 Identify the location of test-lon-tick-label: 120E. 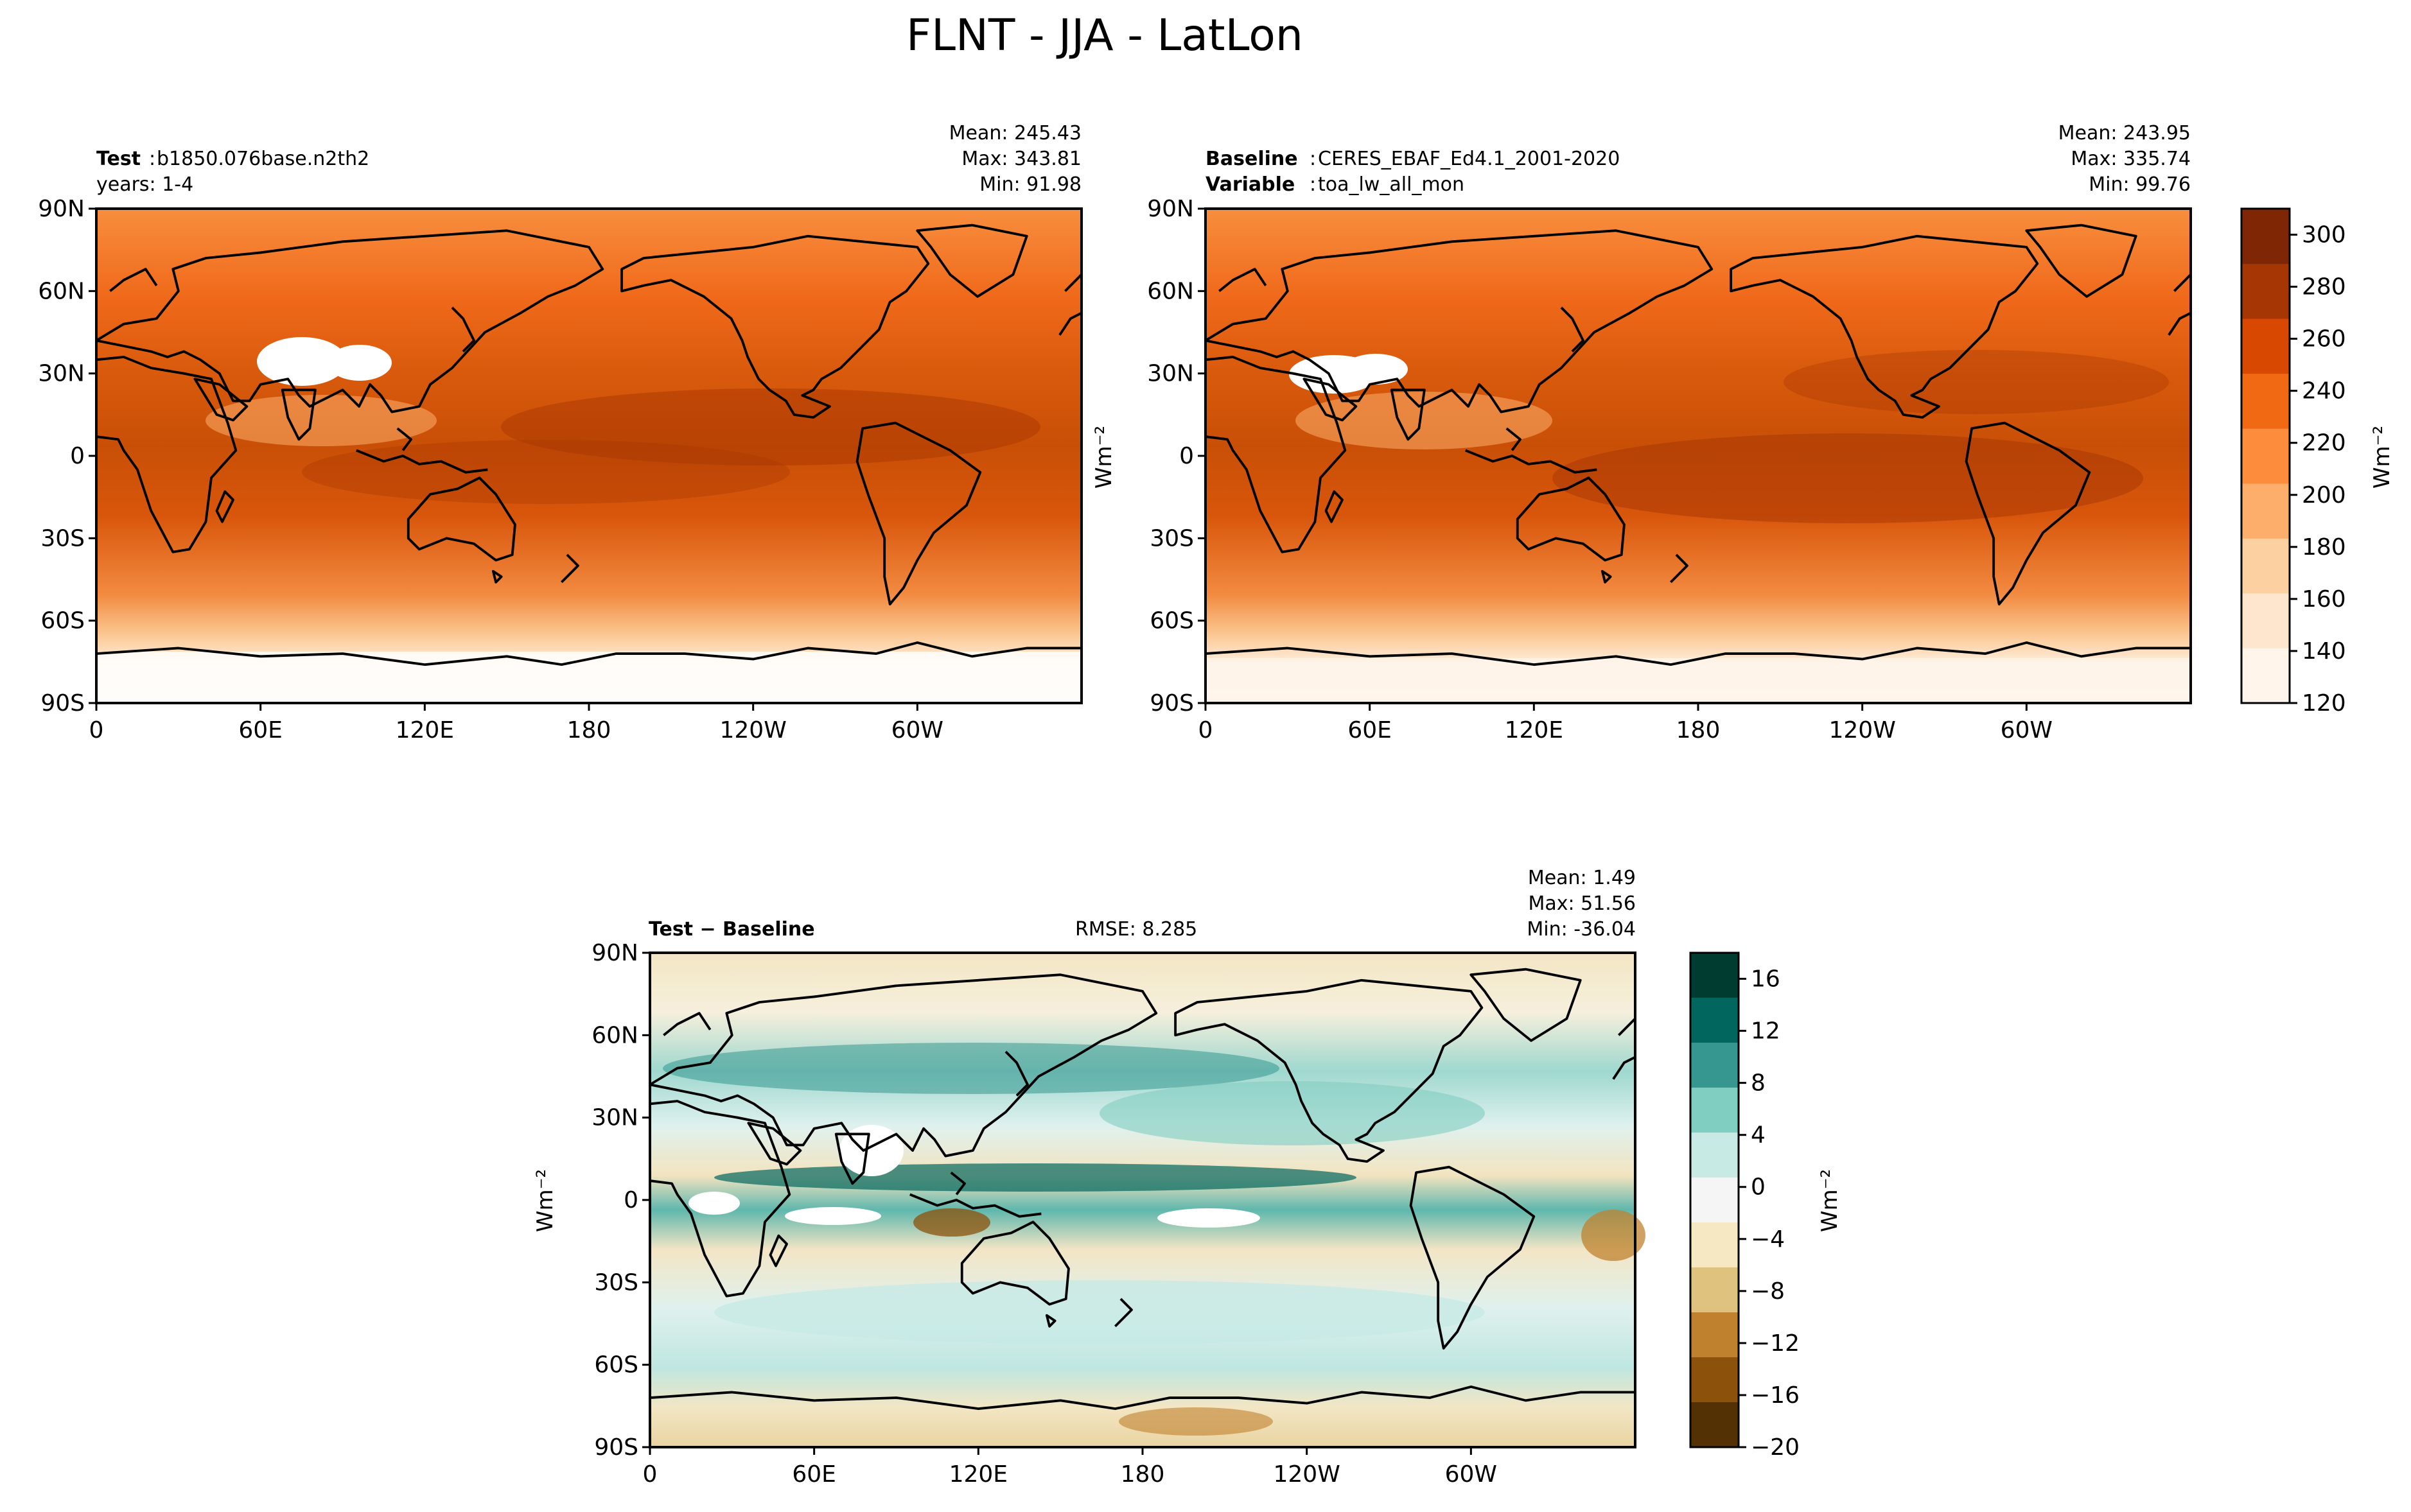
(425, 730).